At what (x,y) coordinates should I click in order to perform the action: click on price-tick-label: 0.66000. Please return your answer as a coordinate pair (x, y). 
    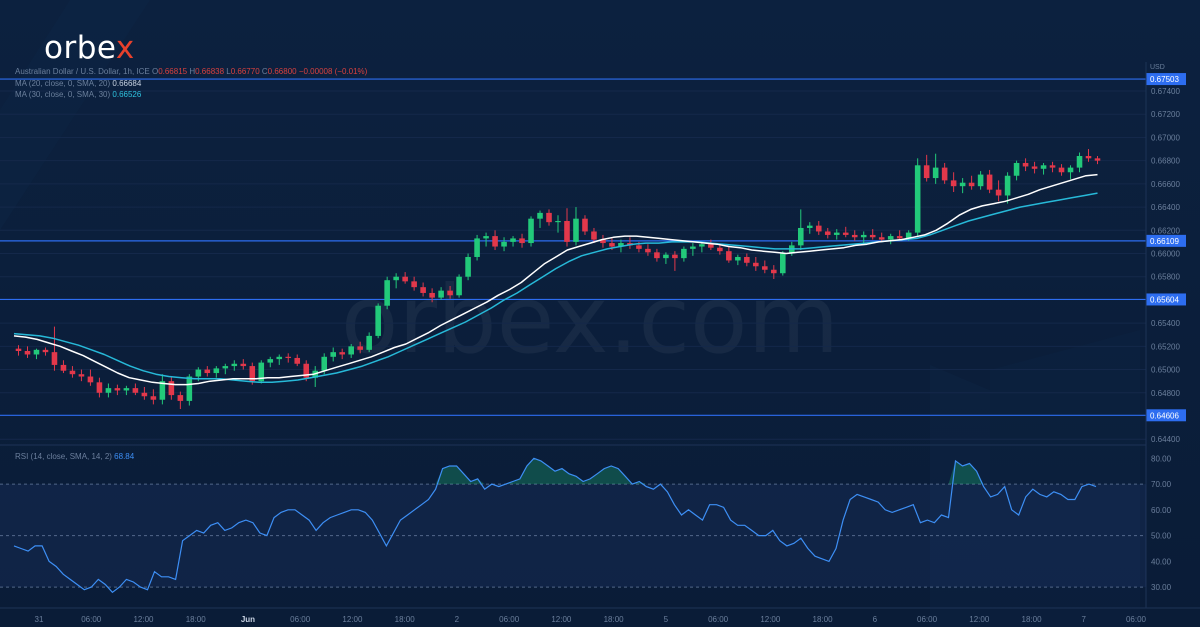
    Looking at the image, I should click on (1165, 254).